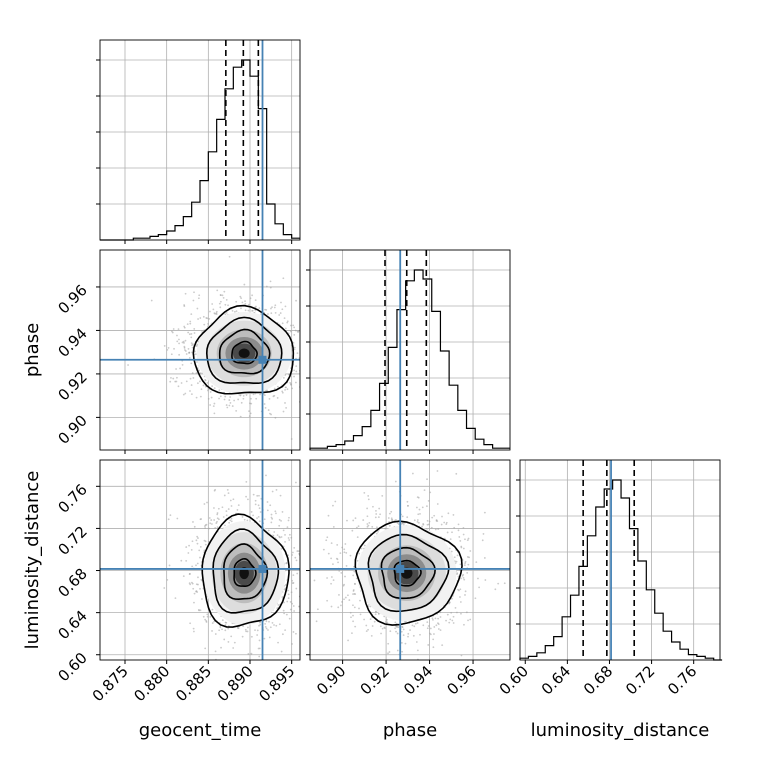  What do you see at coordinates (620, 730) in the screenshot?
I see `x-axis-title-luminosity_distance: luminosity_distance` at bounding box center [620, 730].